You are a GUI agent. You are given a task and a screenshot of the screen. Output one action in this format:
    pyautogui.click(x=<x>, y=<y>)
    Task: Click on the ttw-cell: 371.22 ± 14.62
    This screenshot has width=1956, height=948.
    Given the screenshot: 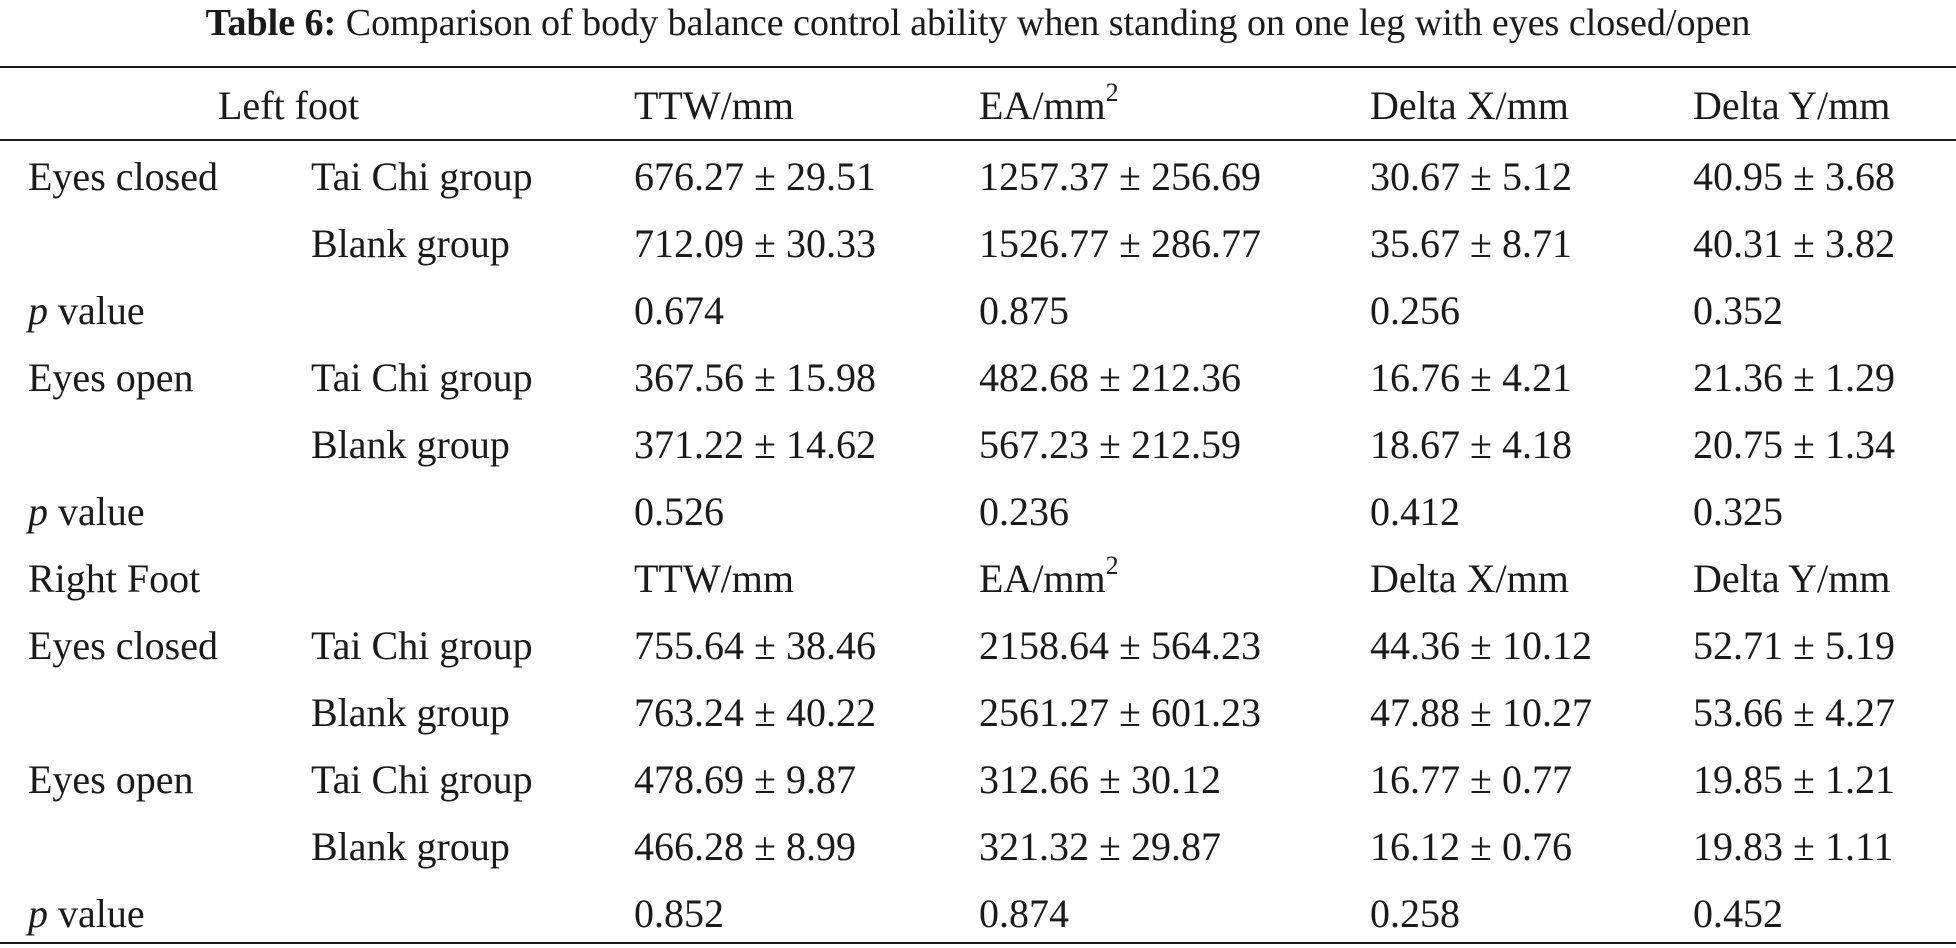 What is the action you would take?
    pyautogui.click(x=755, y=444)
    